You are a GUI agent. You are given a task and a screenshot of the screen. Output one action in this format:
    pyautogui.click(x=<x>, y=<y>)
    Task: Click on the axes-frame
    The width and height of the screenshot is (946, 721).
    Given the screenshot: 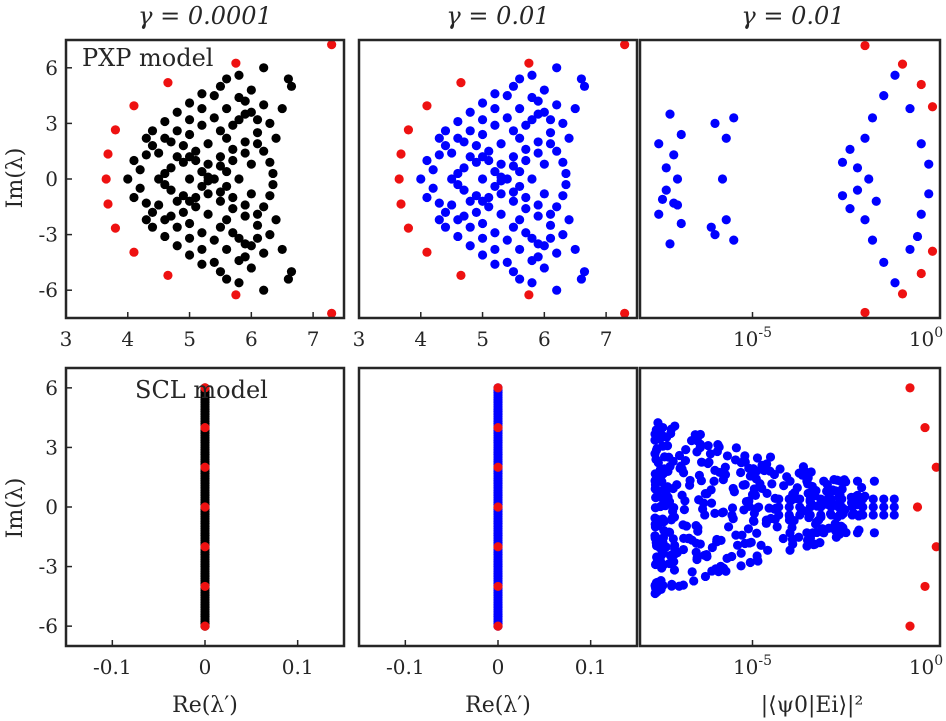 What is the action you would take?
    pyautogui.click(x=498, y=179)
    